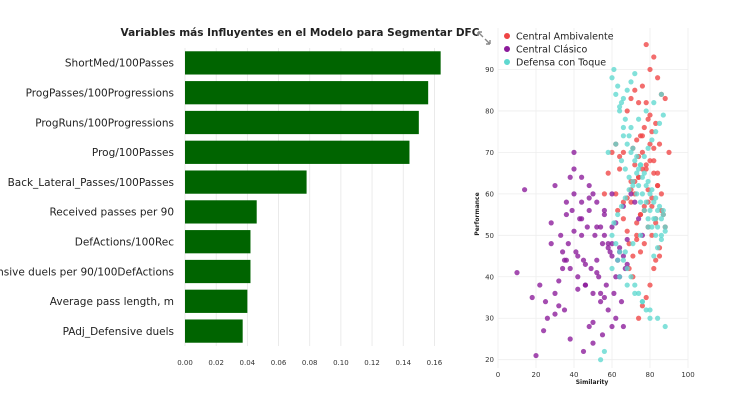 This screenshot has height=411, width=730. Describe the element at coordinates (372, 363) in the screenshot. I see `bar-x-tick-label: 0.12` at that location.